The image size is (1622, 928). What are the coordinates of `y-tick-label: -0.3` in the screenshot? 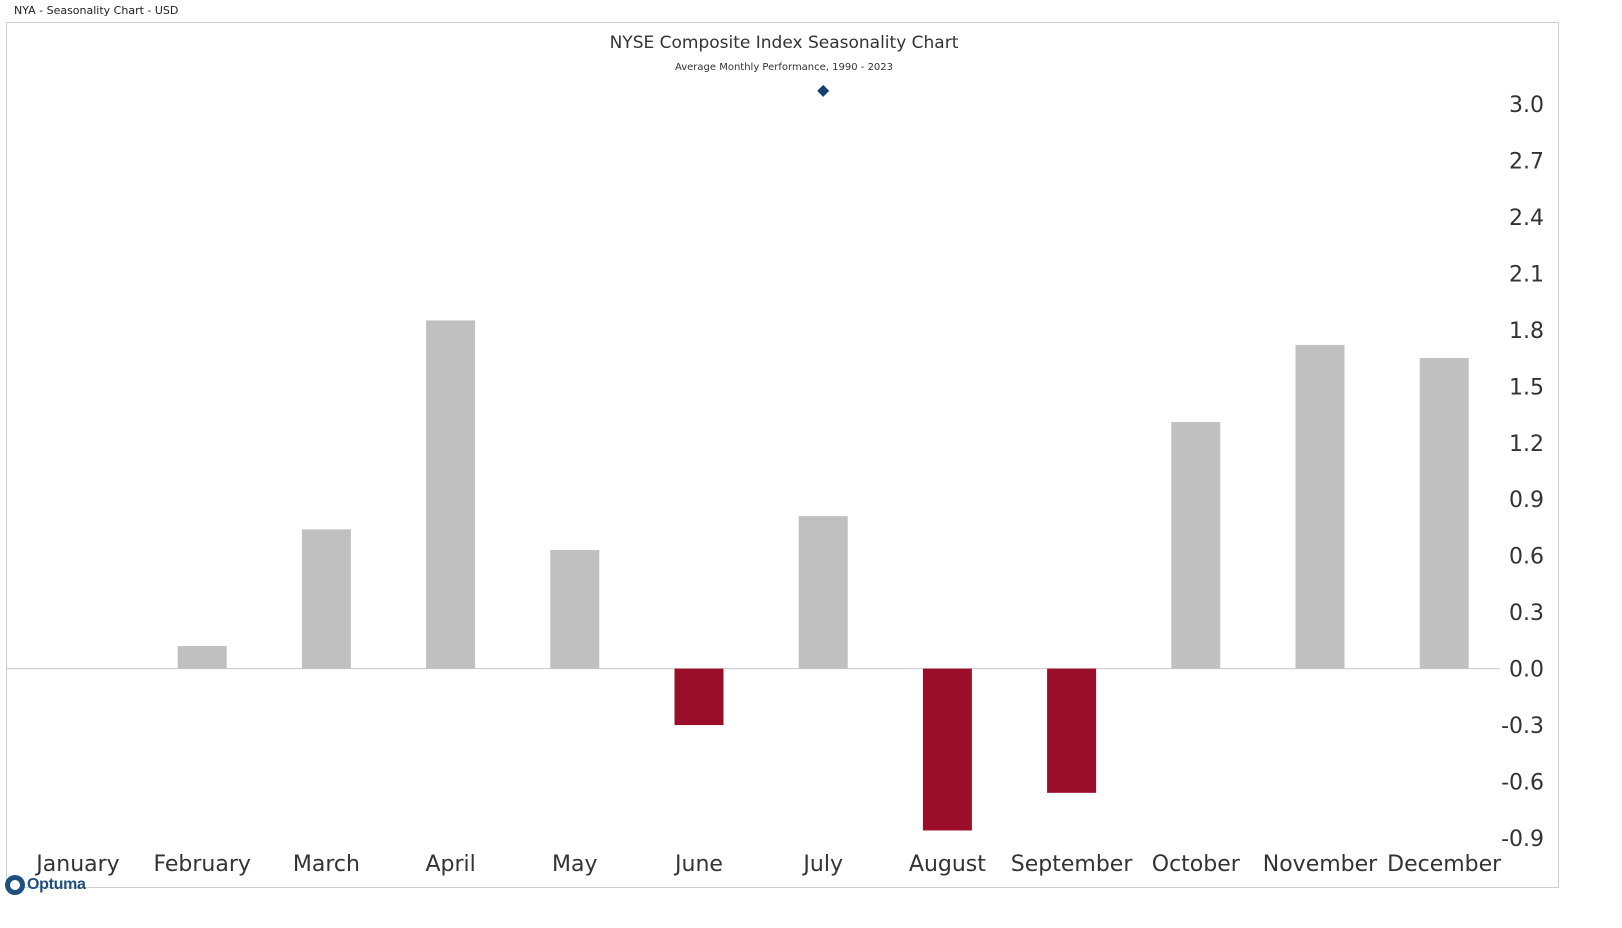 It's located at (1522, 726).